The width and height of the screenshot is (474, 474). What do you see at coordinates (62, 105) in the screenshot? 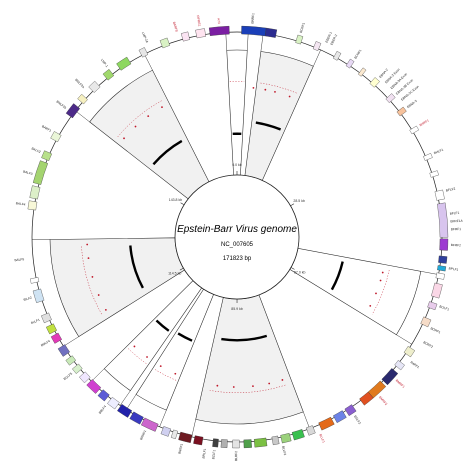
I see `gene-label-43: BNLF2b` at bounding box center [62, 105].